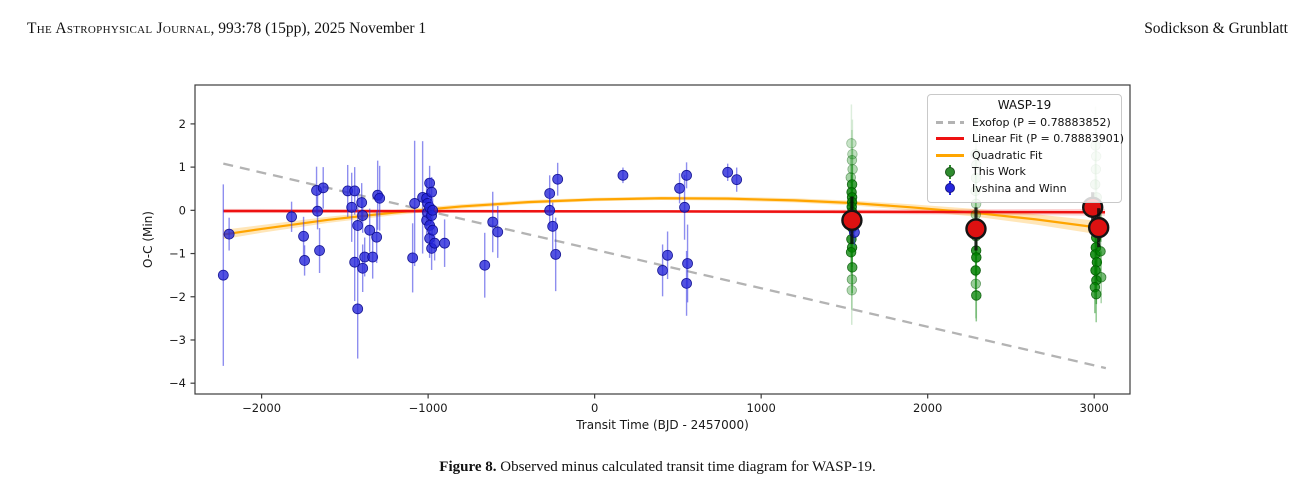  Describe the element at coordinates (468, 467) in the screenshot. I see `figure-caption-label: Figure 8.` at that location.